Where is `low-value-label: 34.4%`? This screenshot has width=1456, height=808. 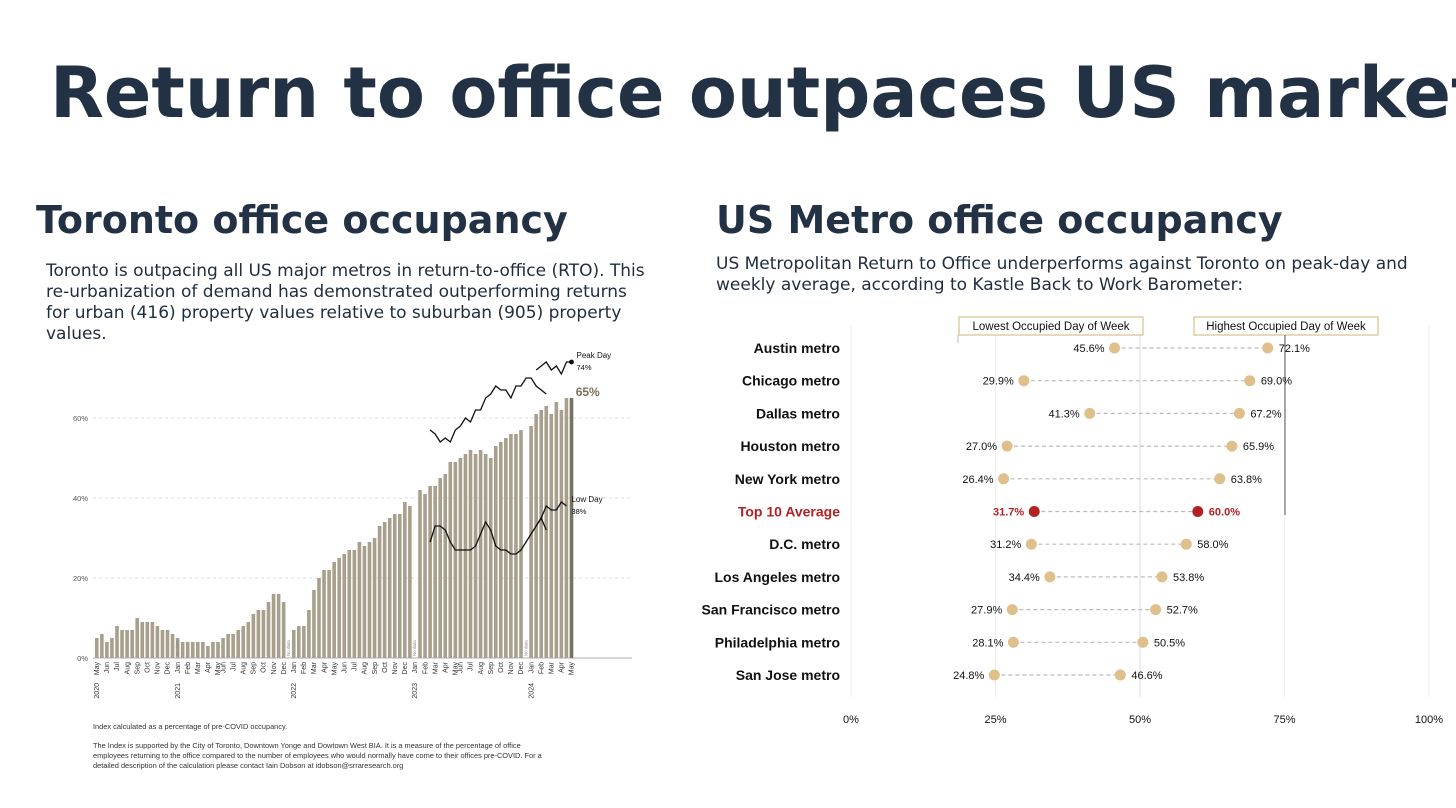
low-value-label: 34.4% is located at coordinates (1024, 578).